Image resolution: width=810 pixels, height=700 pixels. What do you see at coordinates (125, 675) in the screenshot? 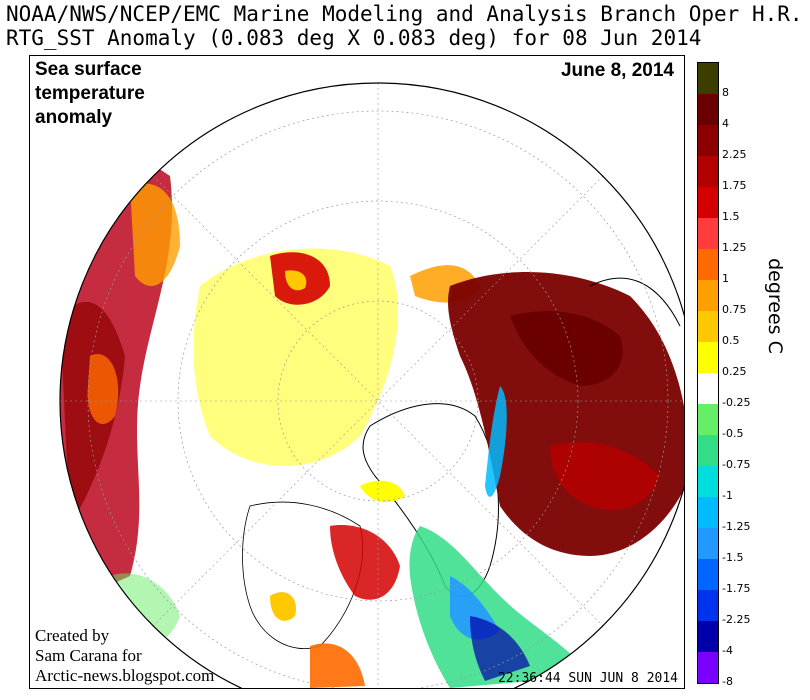
I see `credit-line-3: Arctic-news.blogspot.com` at bounding box center [125, 675].